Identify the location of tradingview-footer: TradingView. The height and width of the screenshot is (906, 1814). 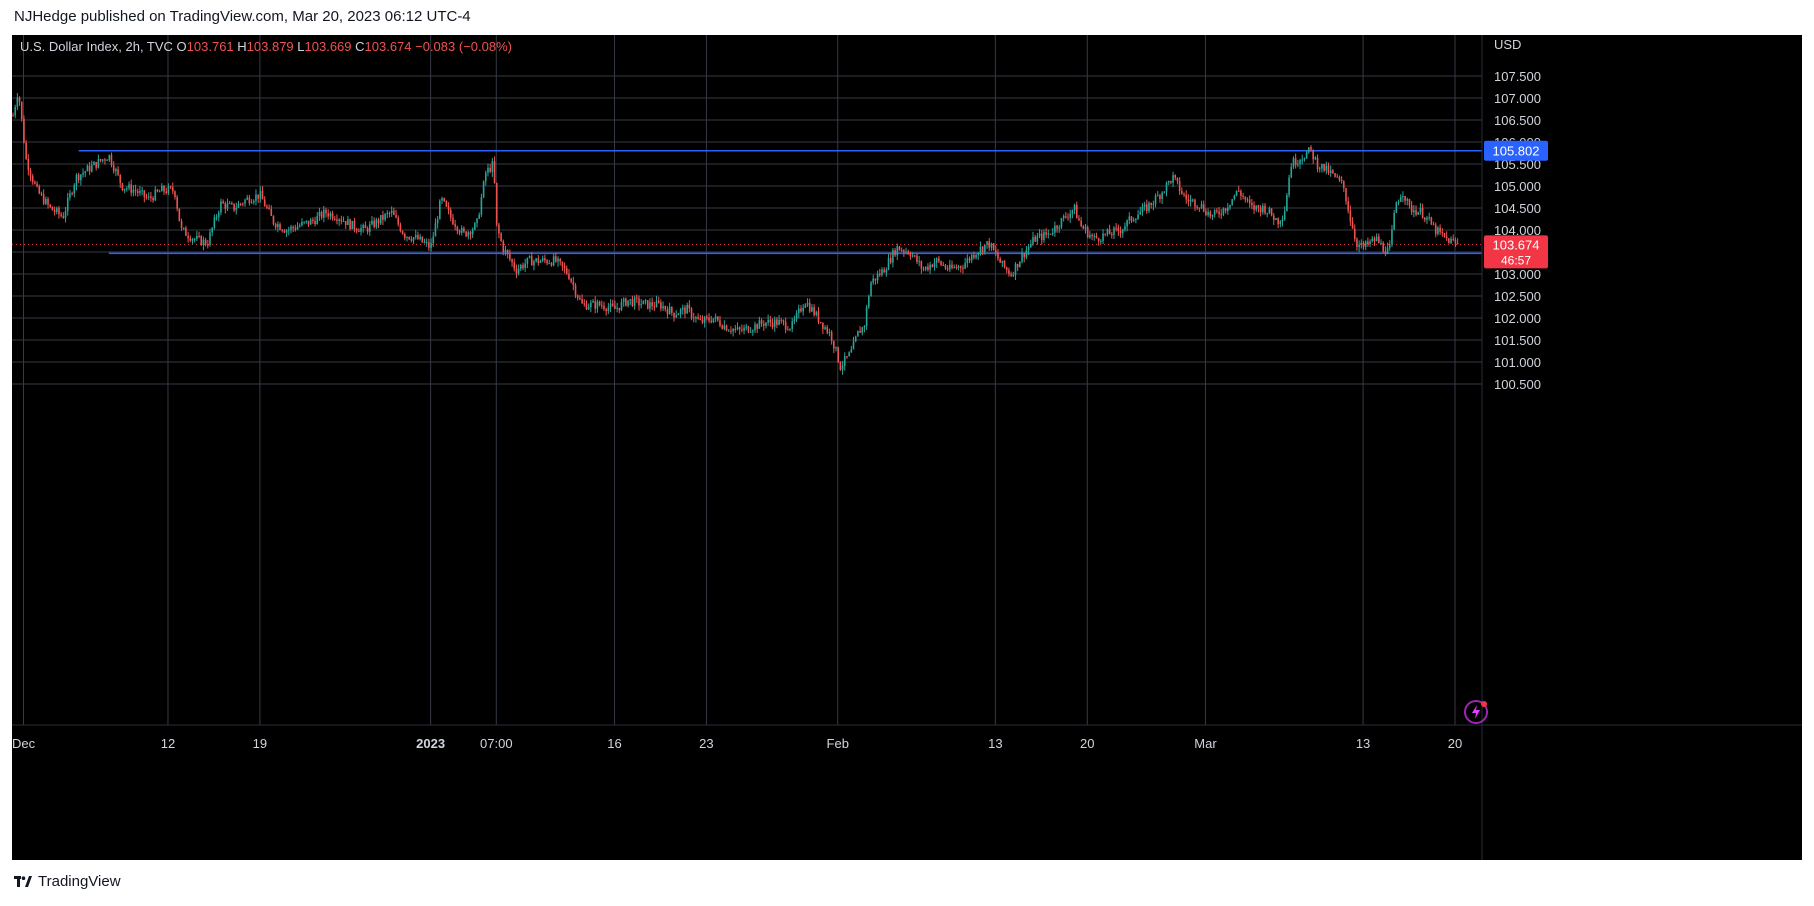
(67, 881).